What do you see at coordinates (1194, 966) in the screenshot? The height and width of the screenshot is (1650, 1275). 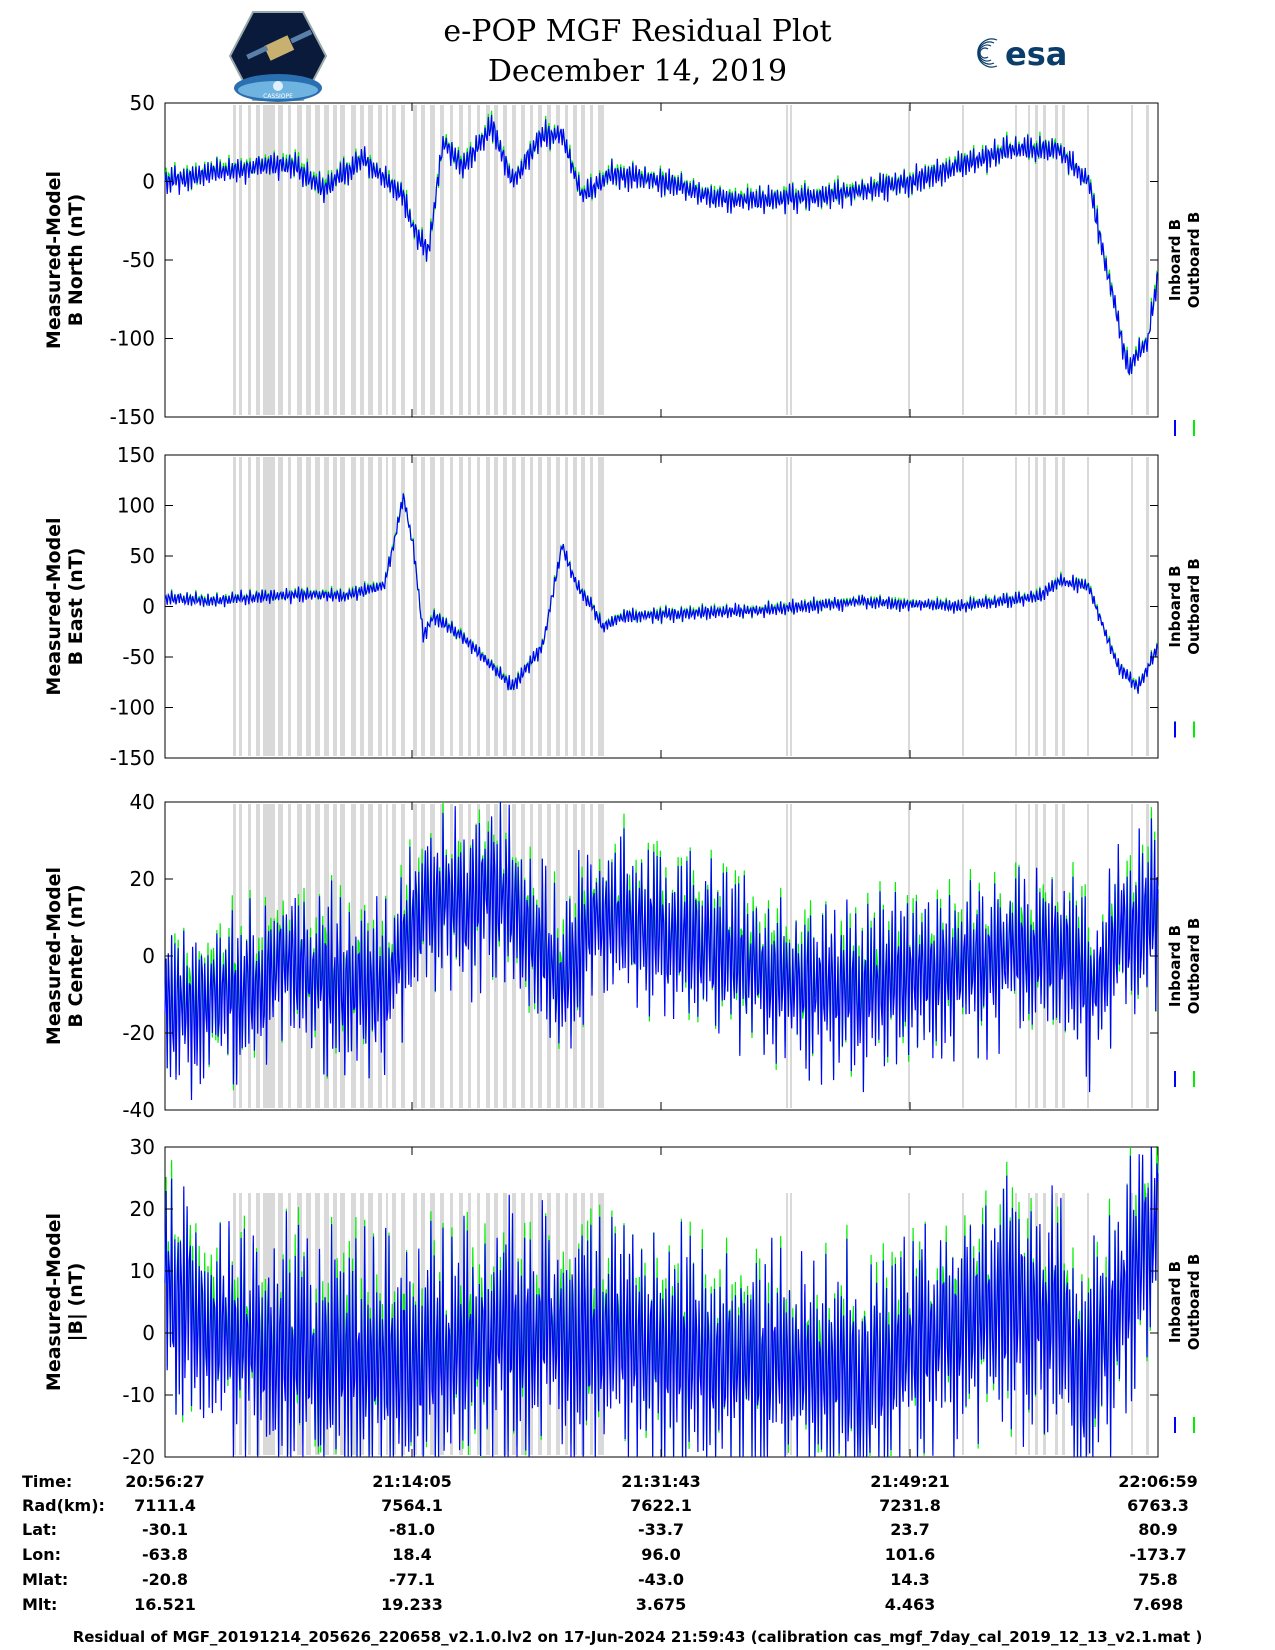 I see `legend-label: Outboard B` at bounding box center [1194, 966].